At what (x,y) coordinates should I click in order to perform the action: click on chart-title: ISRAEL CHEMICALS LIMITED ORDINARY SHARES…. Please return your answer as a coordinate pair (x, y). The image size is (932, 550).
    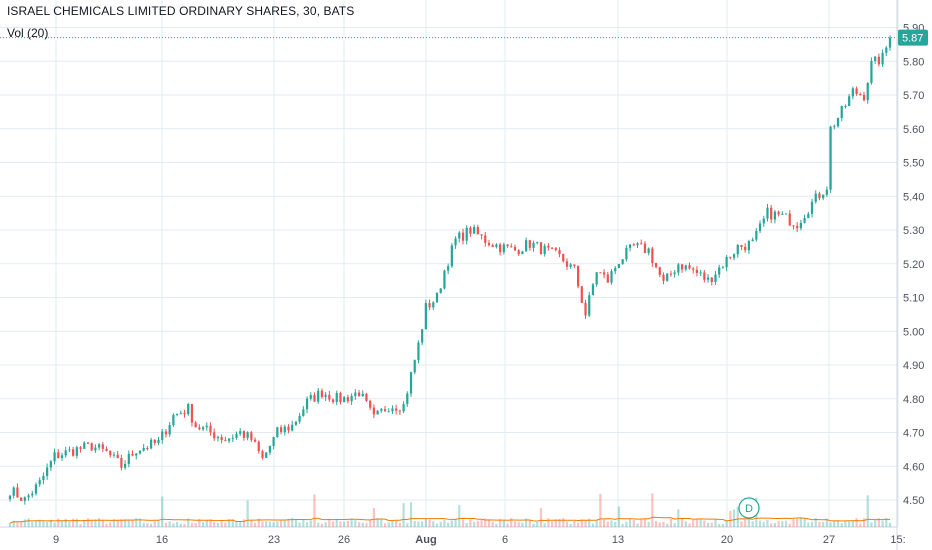
    Looking at the image, I should click on (181, 11).